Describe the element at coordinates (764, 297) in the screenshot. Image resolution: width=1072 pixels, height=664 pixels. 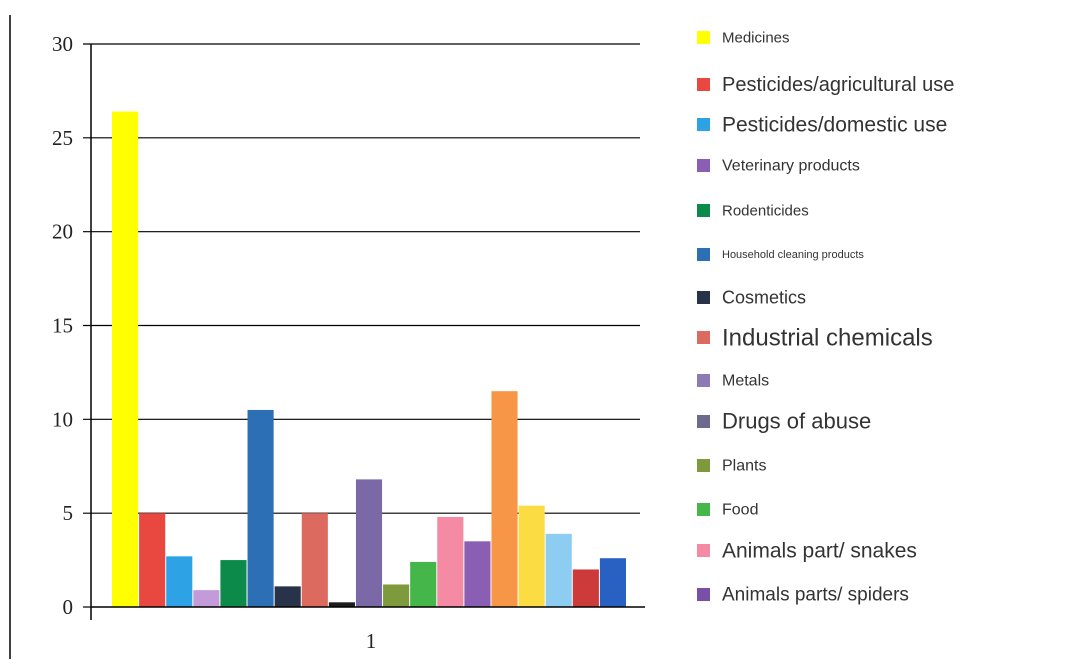
I see `legend-label: Cosmetics` at that location.